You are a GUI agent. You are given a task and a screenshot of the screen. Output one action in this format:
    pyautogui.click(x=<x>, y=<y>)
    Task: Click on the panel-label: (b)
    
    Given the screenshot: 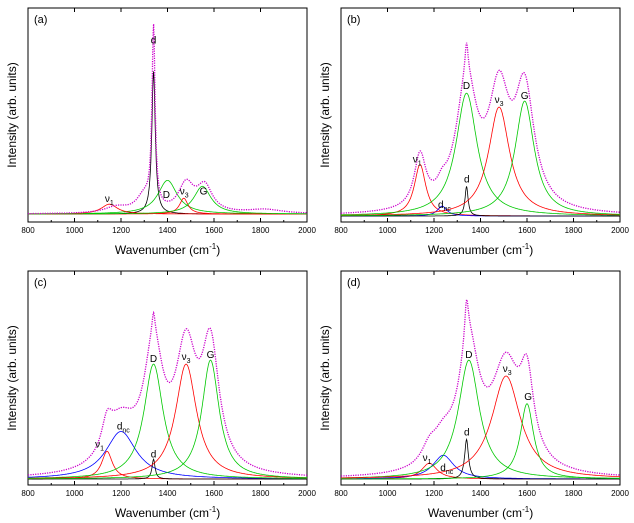 What is the action you would take?
    pyautogui.click(x=353, y=20)
    